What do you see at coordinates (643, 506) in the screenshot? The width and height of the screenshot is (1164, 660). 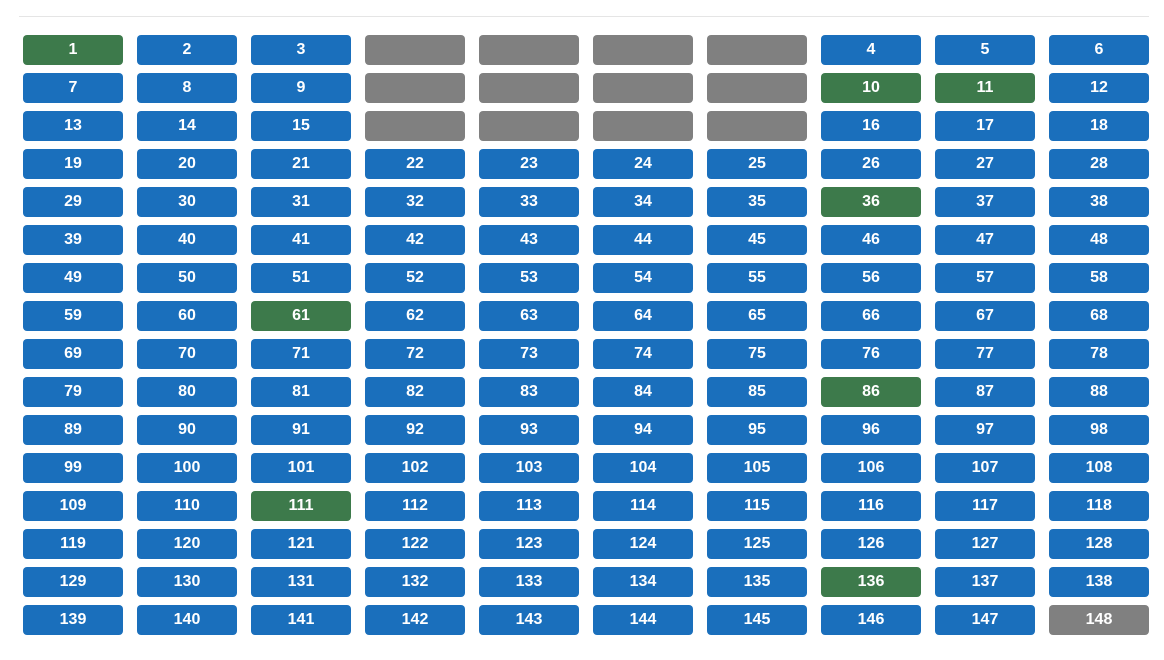 I see `number-cell-114: 114` at bounding box center [643, 506].